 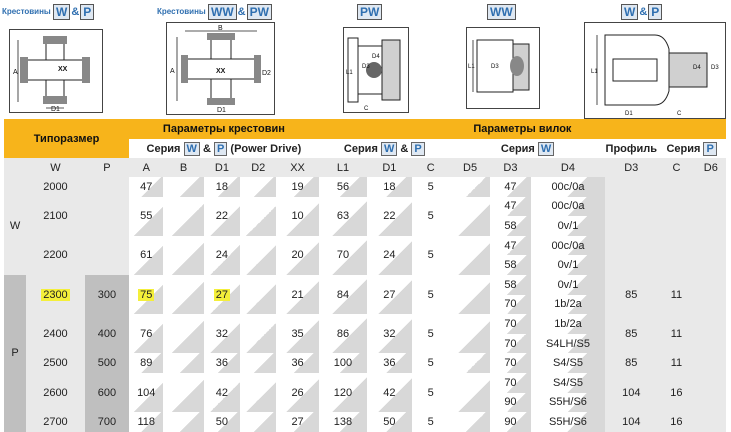 I want to click on side-label-w-text: W, so click(x=15, y=225).